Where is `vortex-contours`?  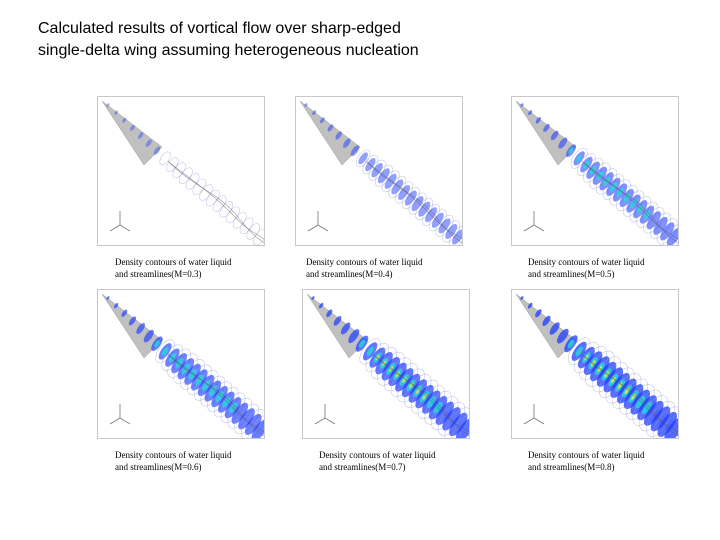 vortex-contours is located at coordinates (599, 174).